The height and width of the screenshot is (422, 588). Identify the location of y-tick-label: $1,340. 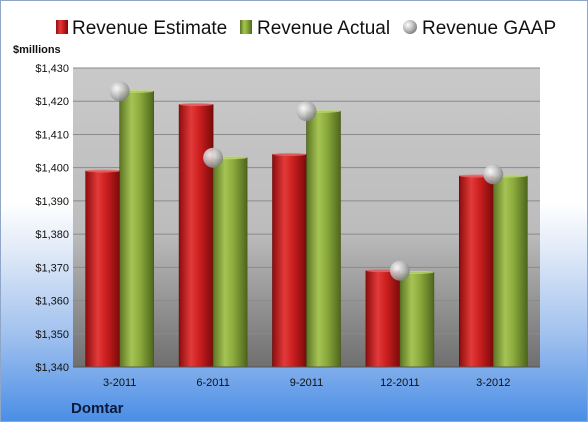
(52, 368).